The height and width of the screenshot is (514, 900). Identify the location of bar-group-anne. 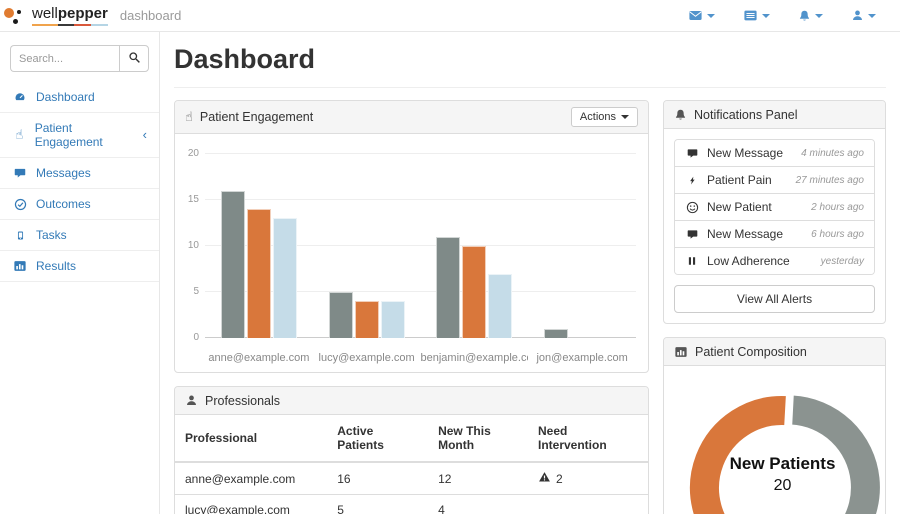
(259, 246).